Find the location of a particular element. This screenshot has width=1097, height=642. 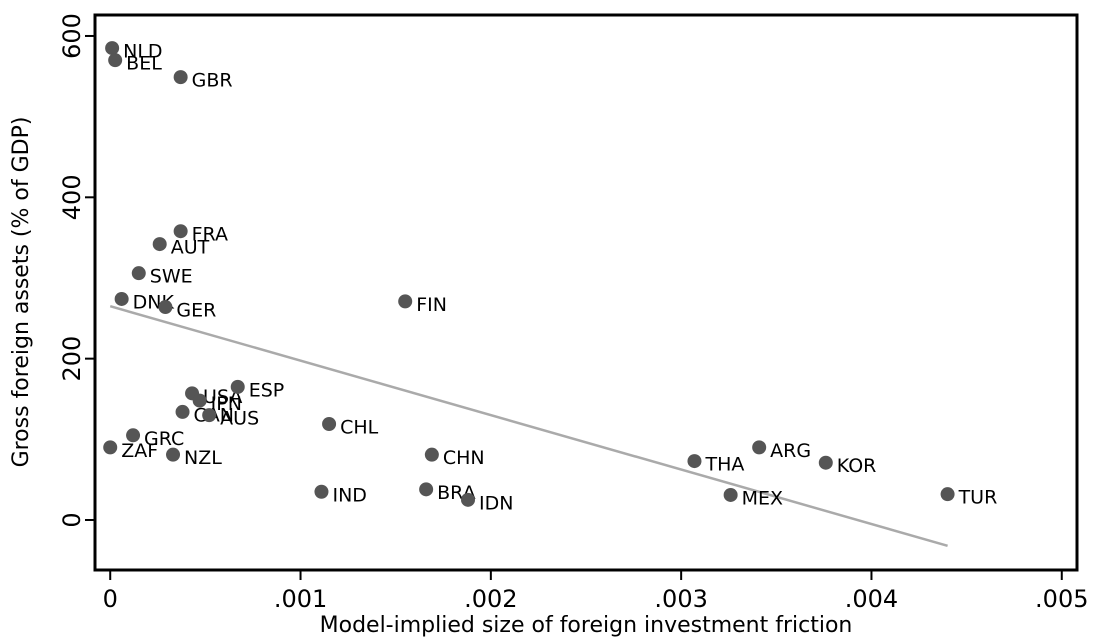

x-tick-label: 0 is located at coordinates (110, 599).